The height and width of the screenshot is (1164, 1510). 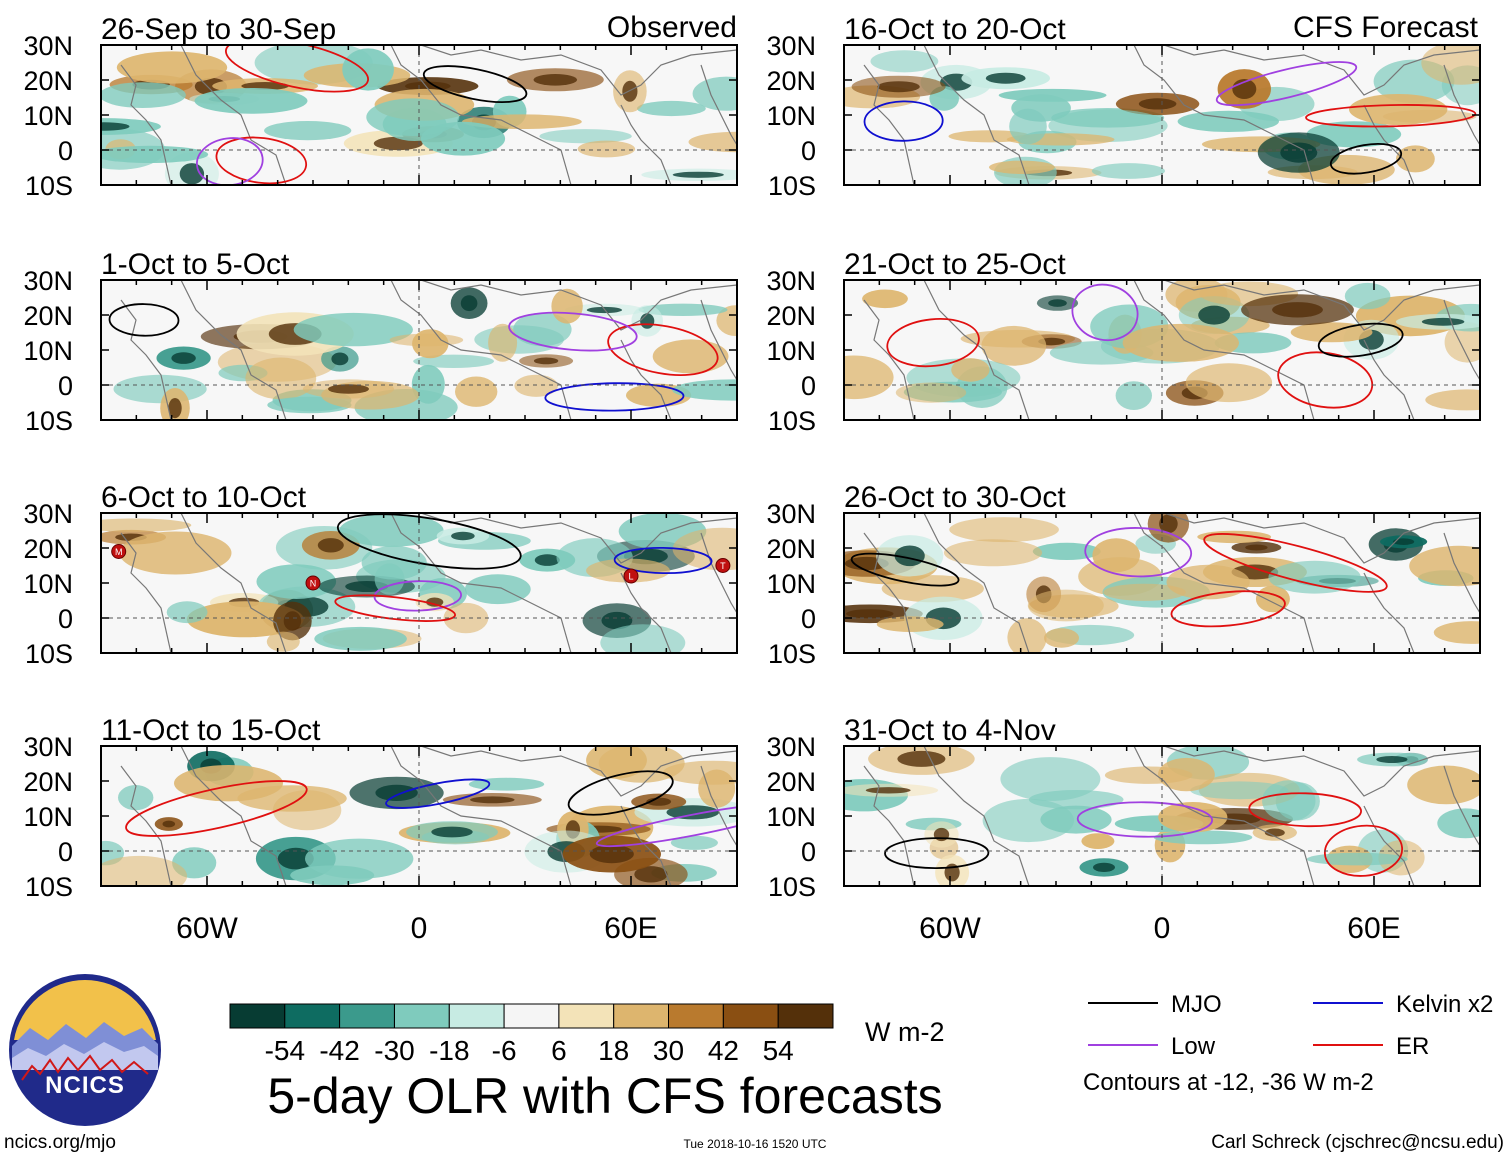 I want to click on storm-marker-label: L, so click(x=630, y=577).